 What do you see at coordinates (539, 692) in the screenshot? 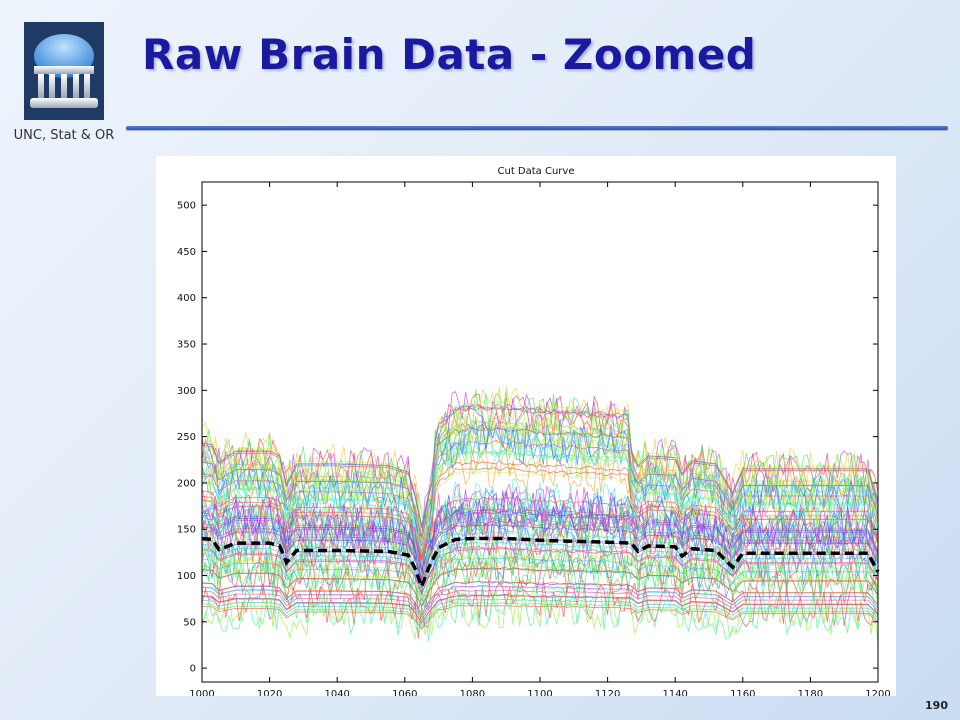
I see `x-tick-label: 1100` at bounding box center [539, 692].